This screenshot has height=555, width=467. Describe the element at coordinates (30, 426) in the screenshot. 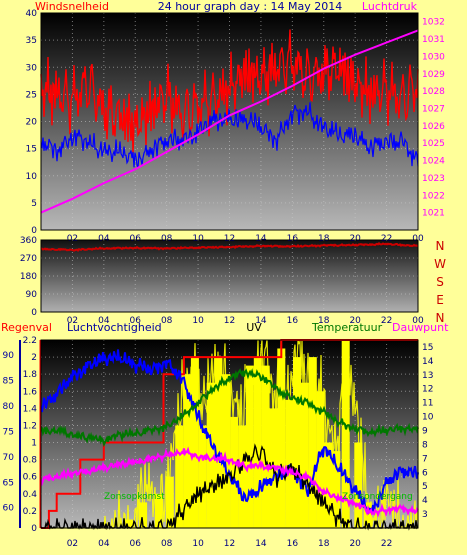

I see `rain-y-tick-label: 1.2` at that location.